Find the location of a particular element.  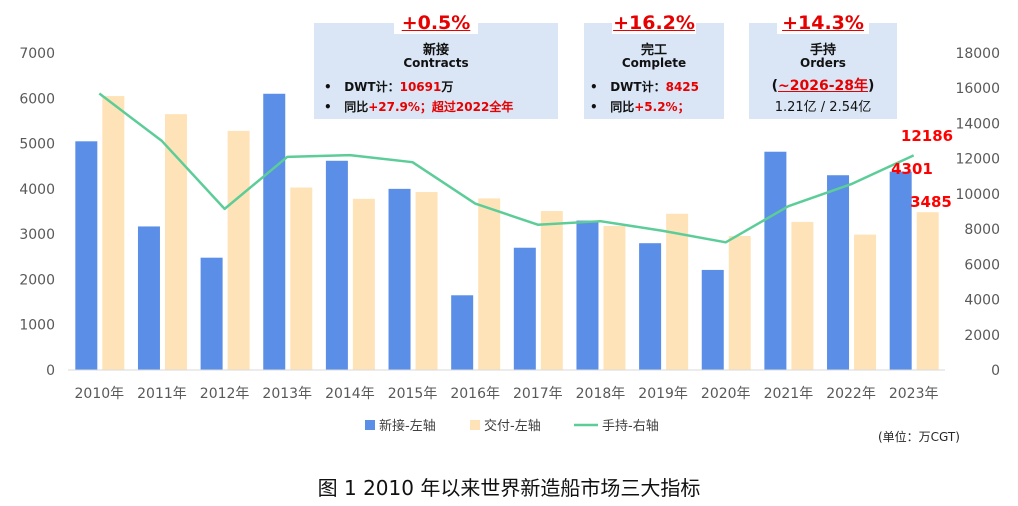

label-complete-2023: 3485 is located at coordinates (931, 202).